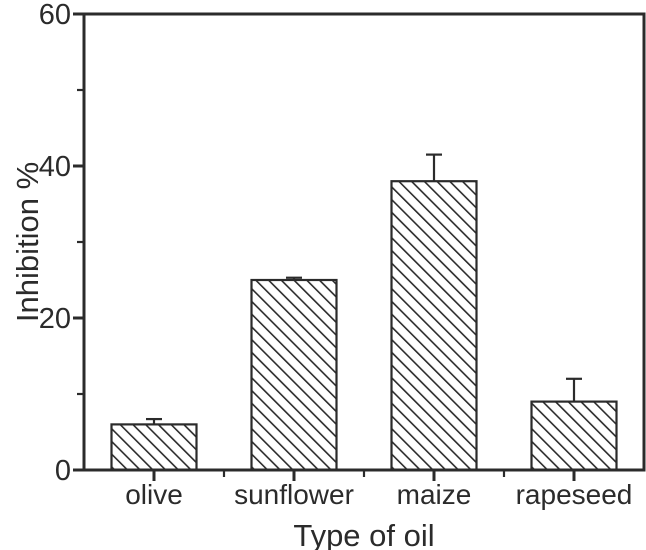 The width and height of the screenshot is (646, 550). I want to click on y-tick-label-60: 60, so click(55, 15).